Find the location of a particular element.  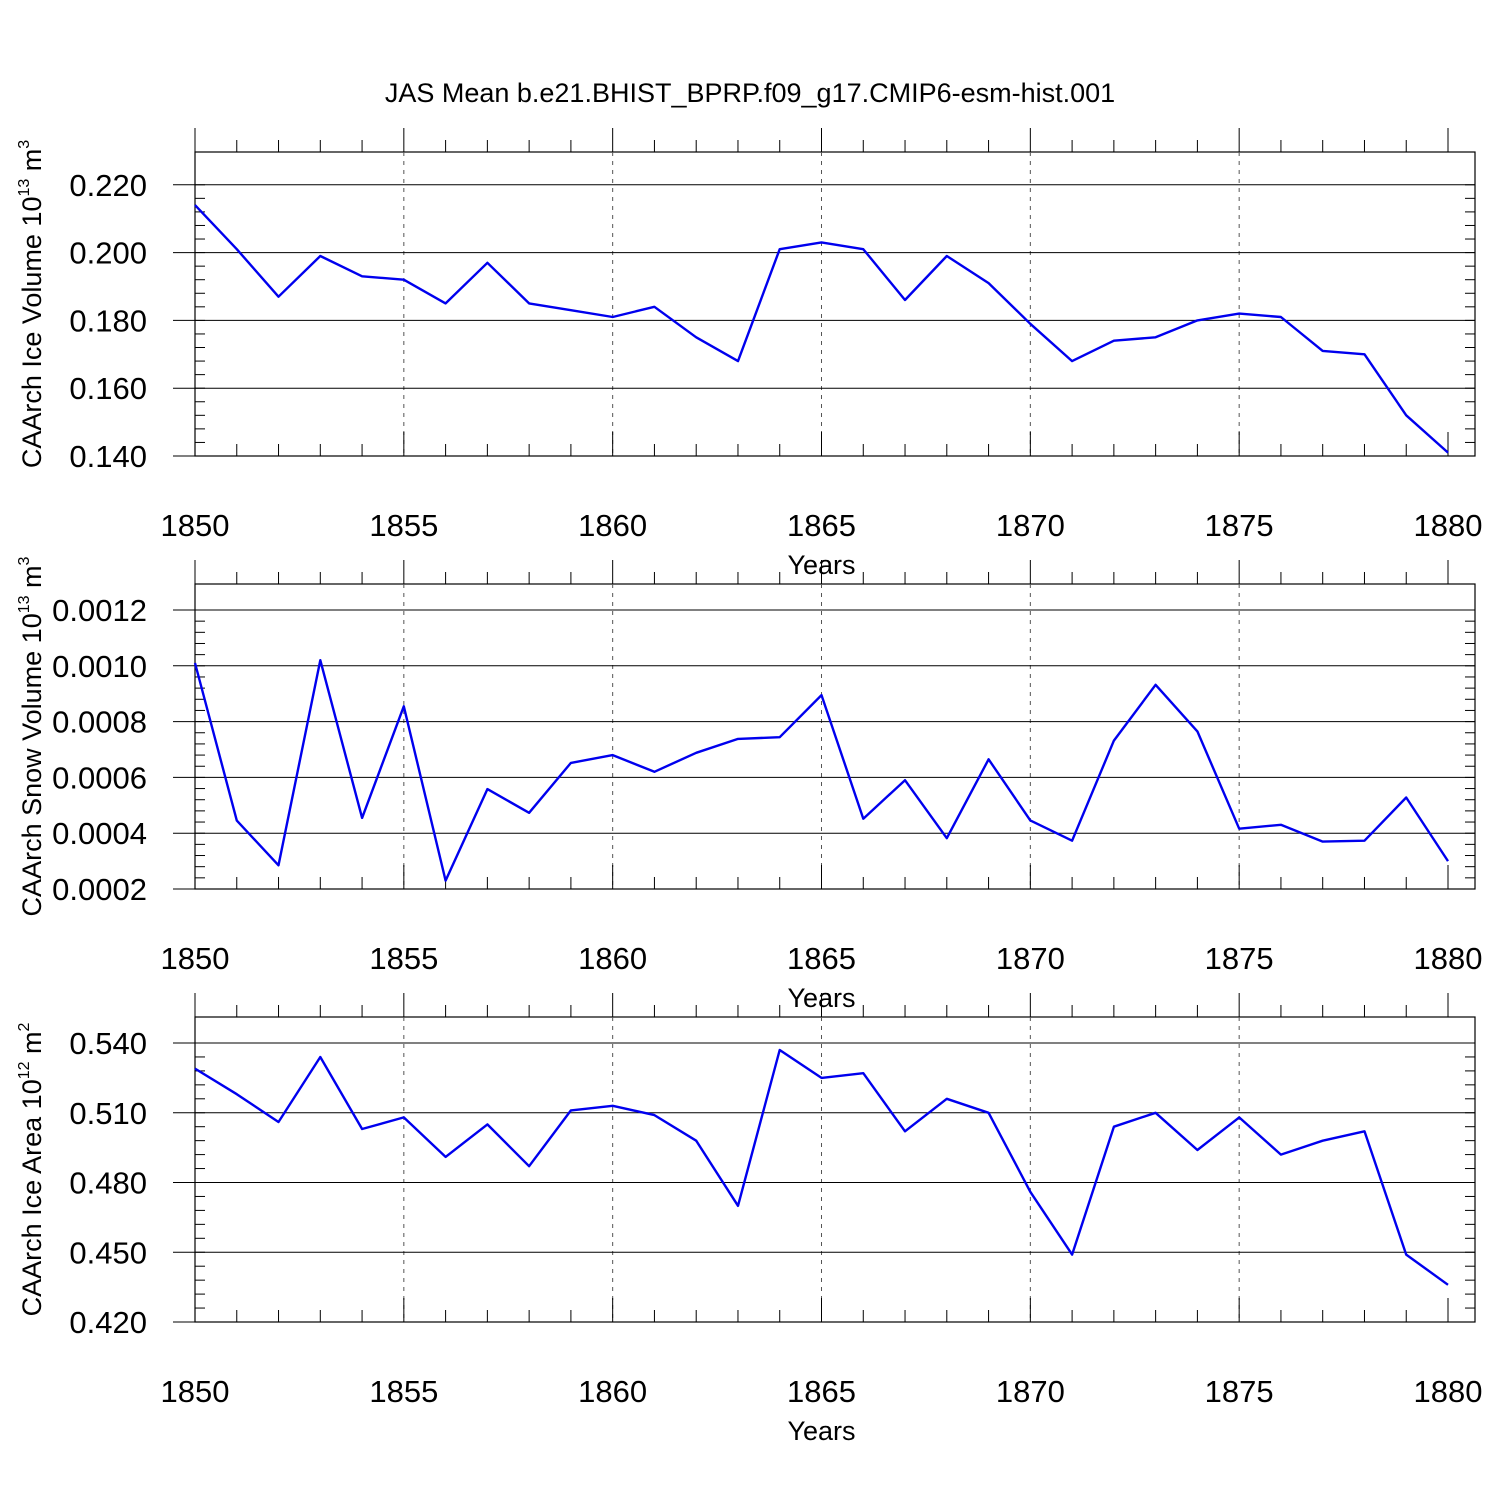

y-tick-label: 0.0006 is located at coordinates (99, 777).